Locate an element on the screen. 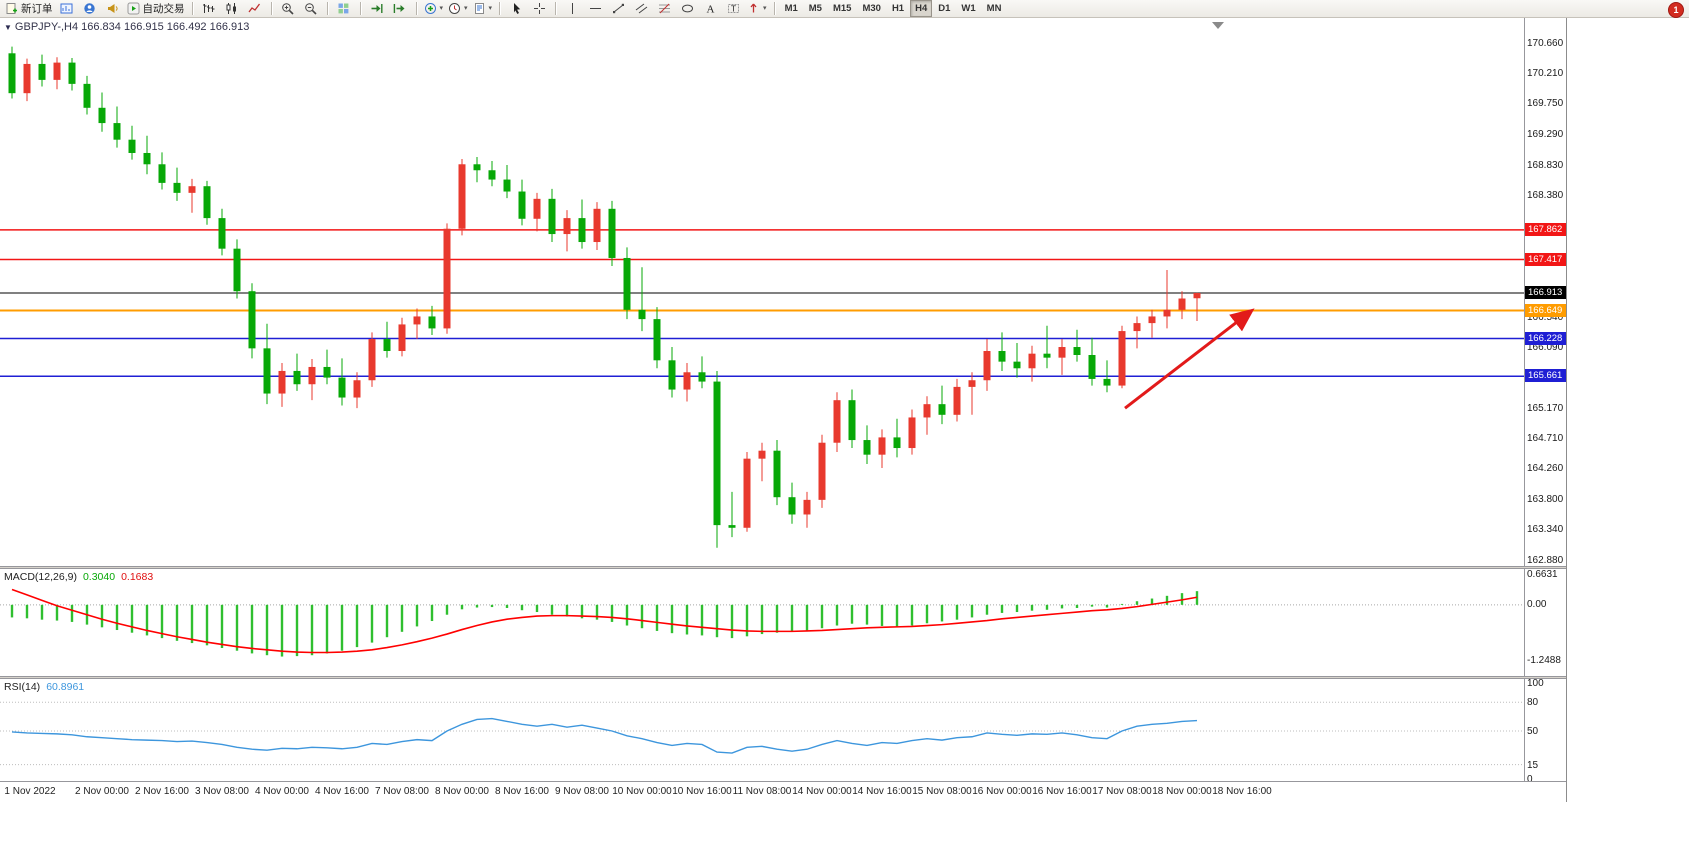 The image size is (1689, 861). new-order-button: 新订单 is located at coordinates (29, 9).